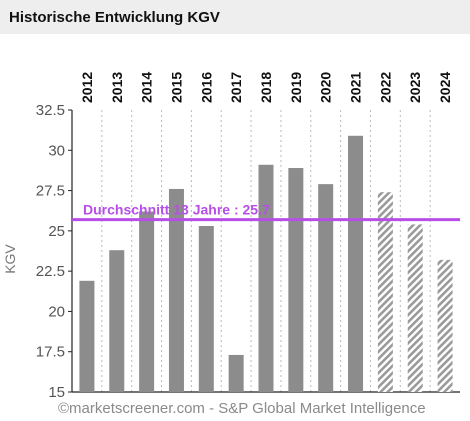 The image size is (470, 421). What do you see at coordinates (117, 321) in the screenshot?
I see `bar-2013` at bounding box center [117, 321].